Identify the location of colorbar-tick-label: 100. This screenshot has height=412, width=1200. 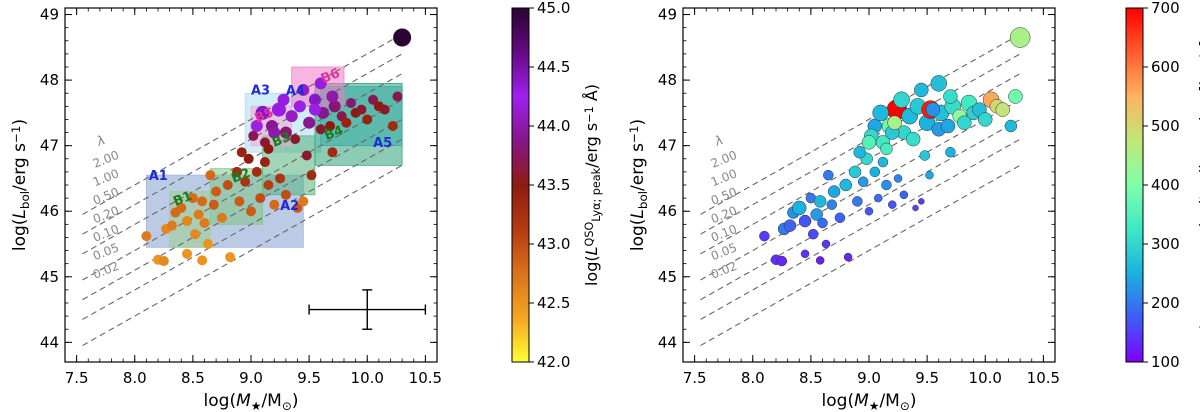
(1165, 362).